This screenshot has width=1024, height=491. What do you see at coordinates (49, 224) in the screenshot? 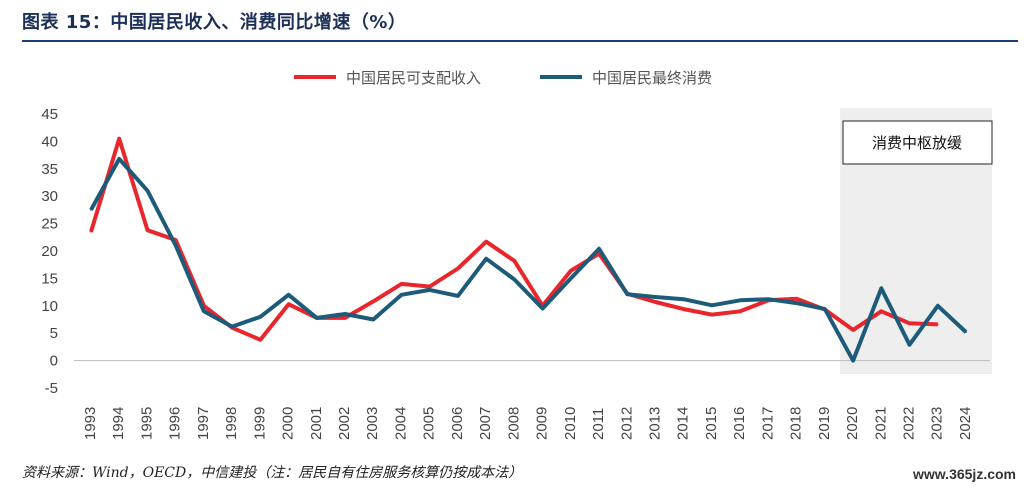
I see `y-tick-label: 25` at bounding box center [49, 224].